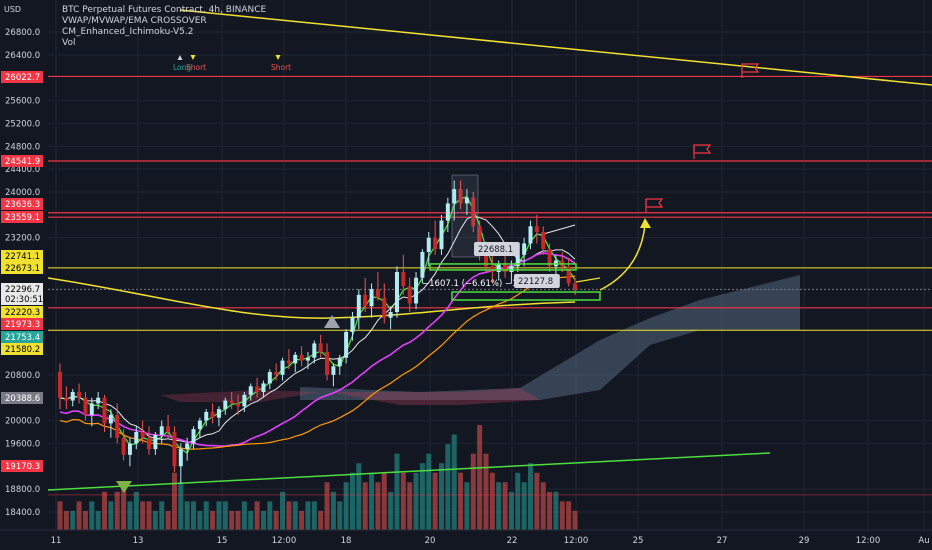  I want to click on projection-arrowhead, so click(645, 223).